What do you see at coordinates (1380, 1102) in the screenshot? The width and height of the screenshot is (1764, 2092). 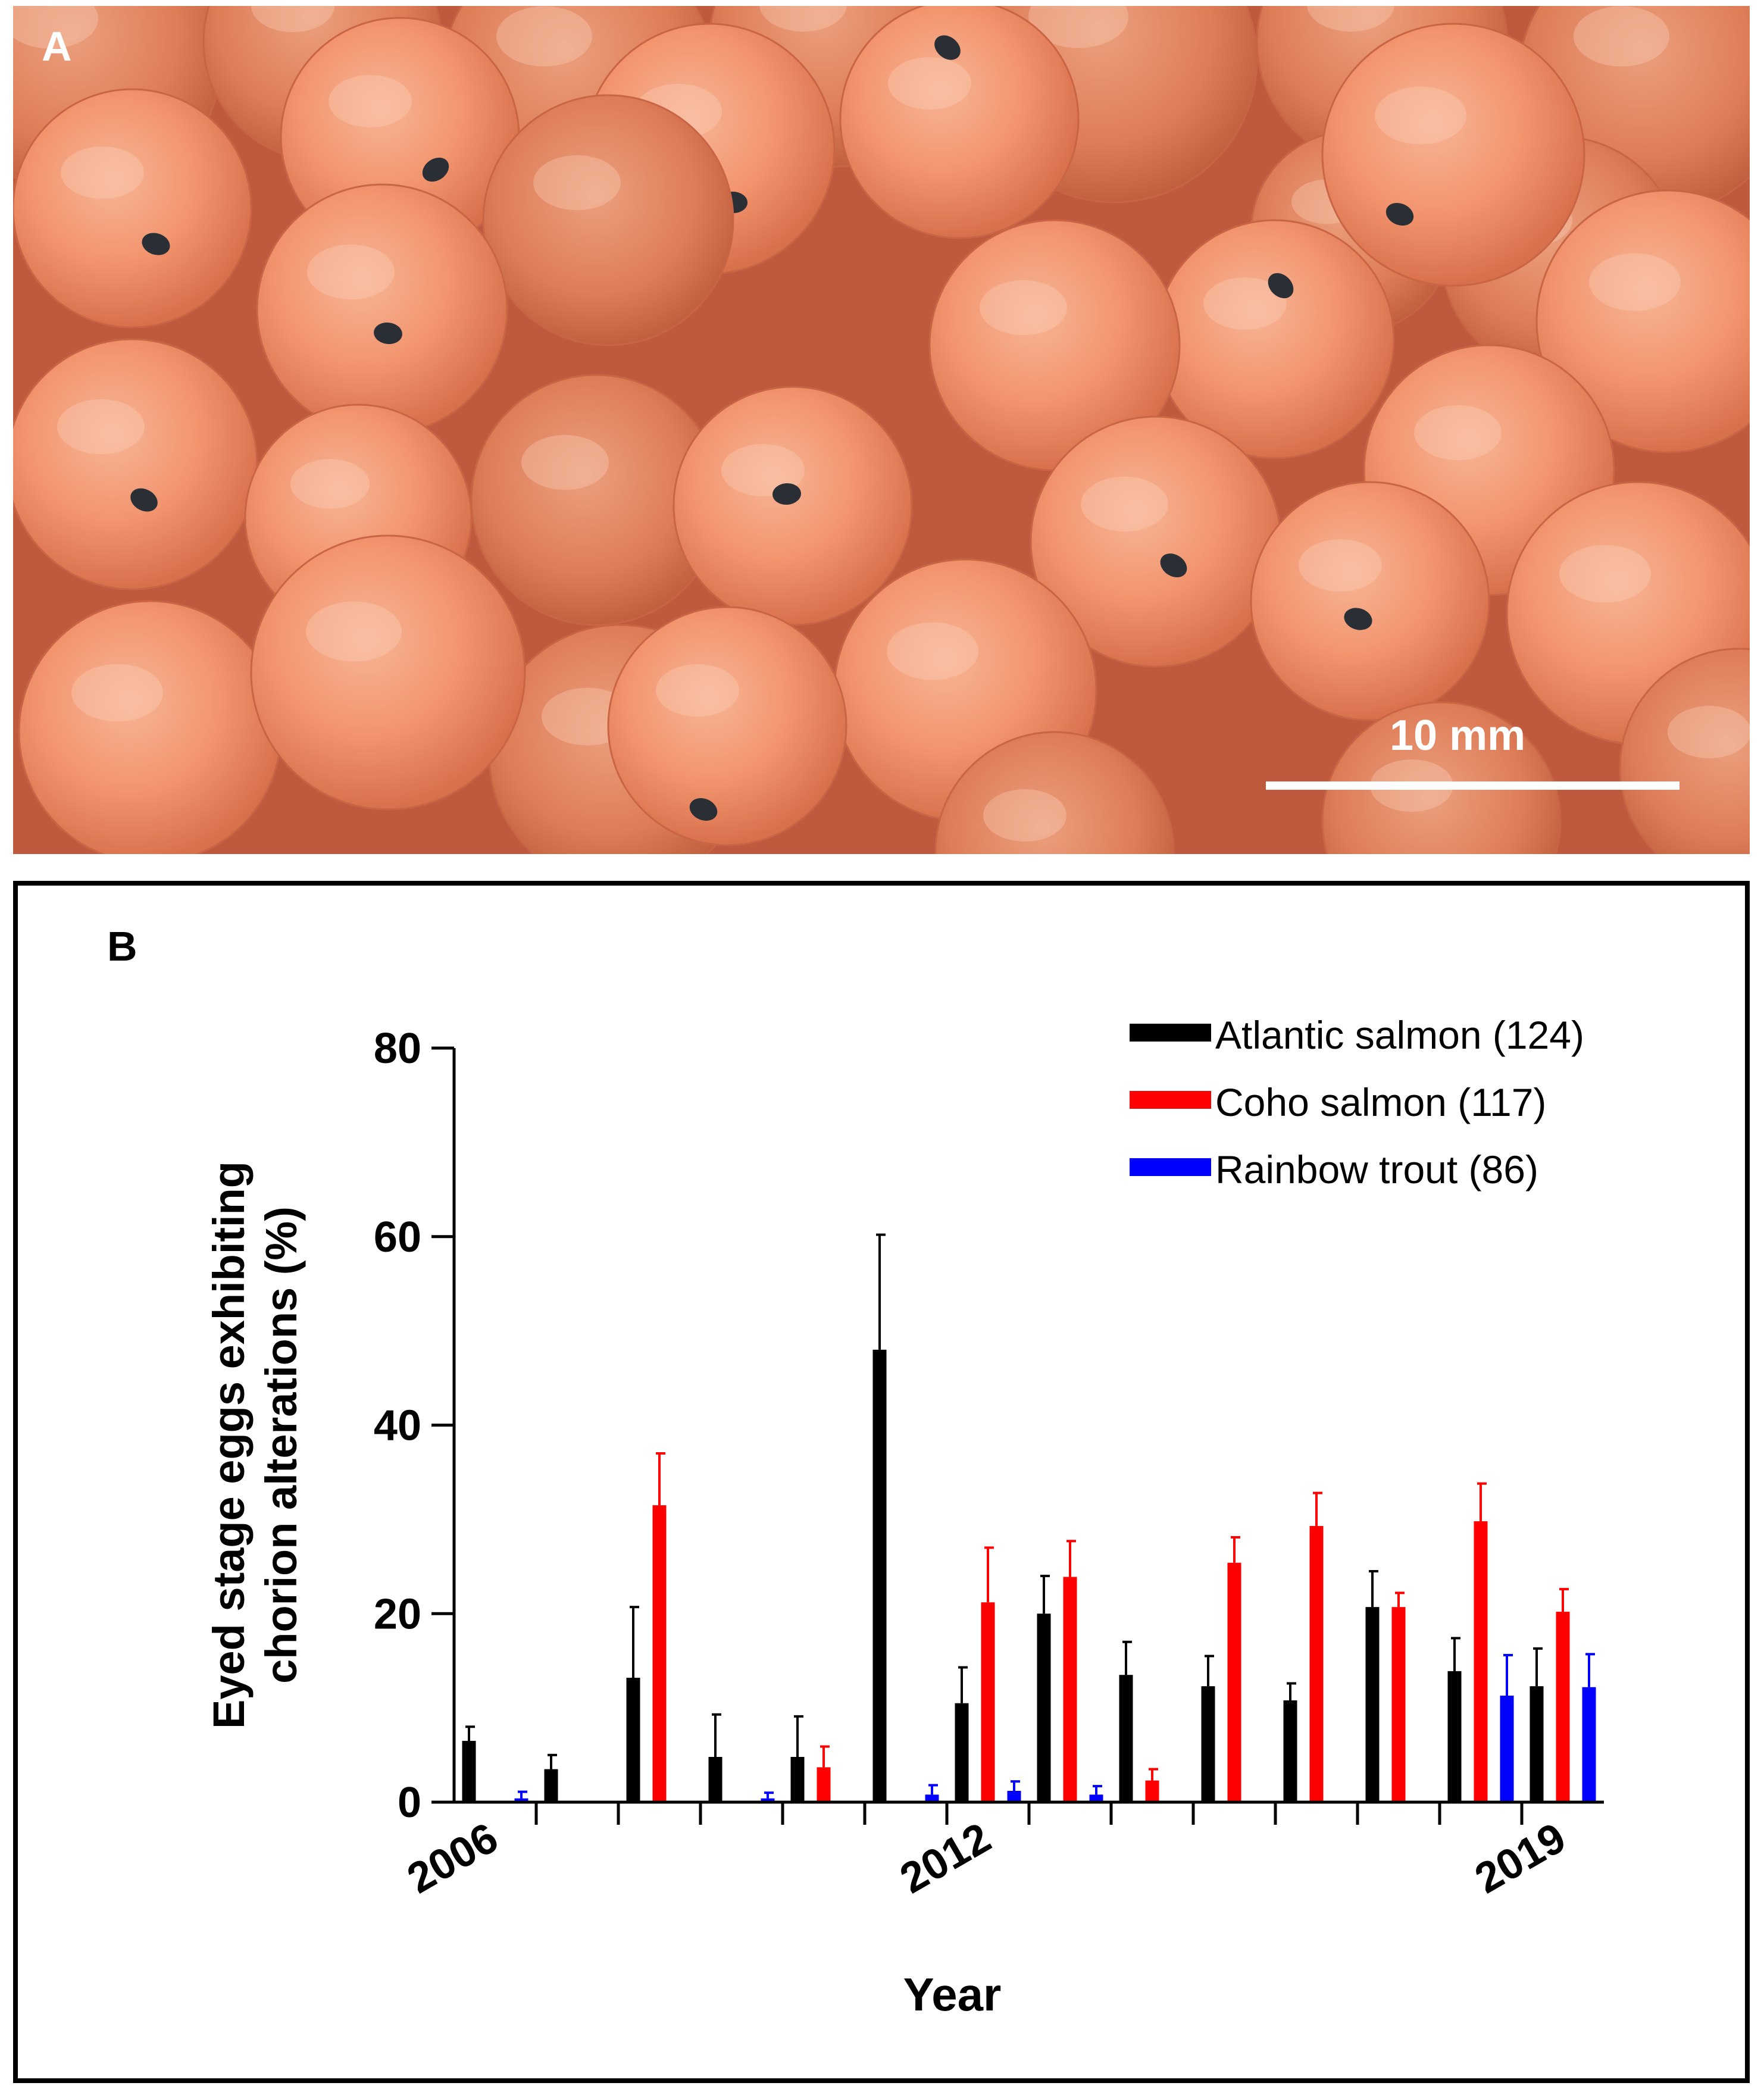 I see `legend-label: Coho salmon (117)` at bounding box center [1380, 1102].